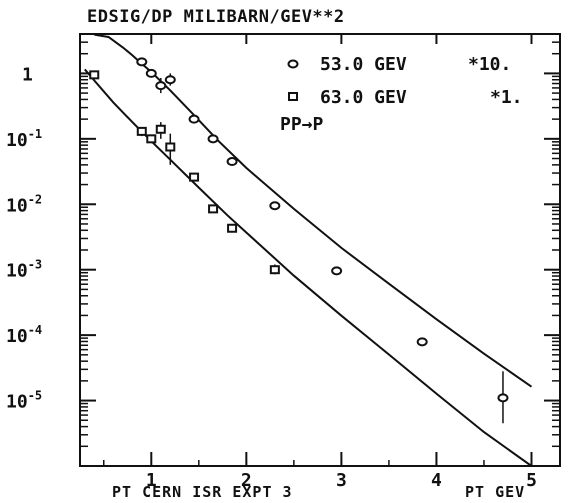 The height and width of the screenshot is (503, 586). What do you see at coordinates (24, 139) in the screenshot?
I see `y-tick-label: 10⁻¹` at bounding box center [24, 139].